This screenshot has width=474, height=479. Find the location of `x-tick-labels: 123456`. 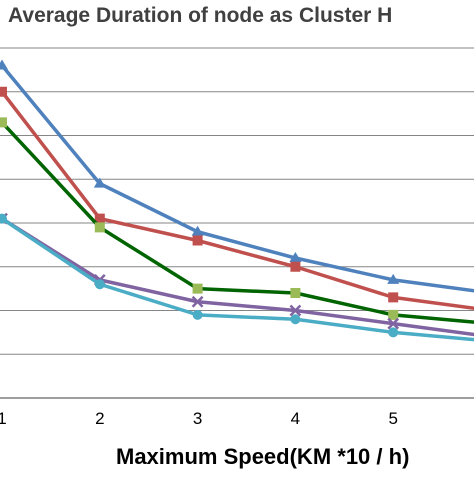

x-tick-labels: 123456 is located at coordinates (199, 418).